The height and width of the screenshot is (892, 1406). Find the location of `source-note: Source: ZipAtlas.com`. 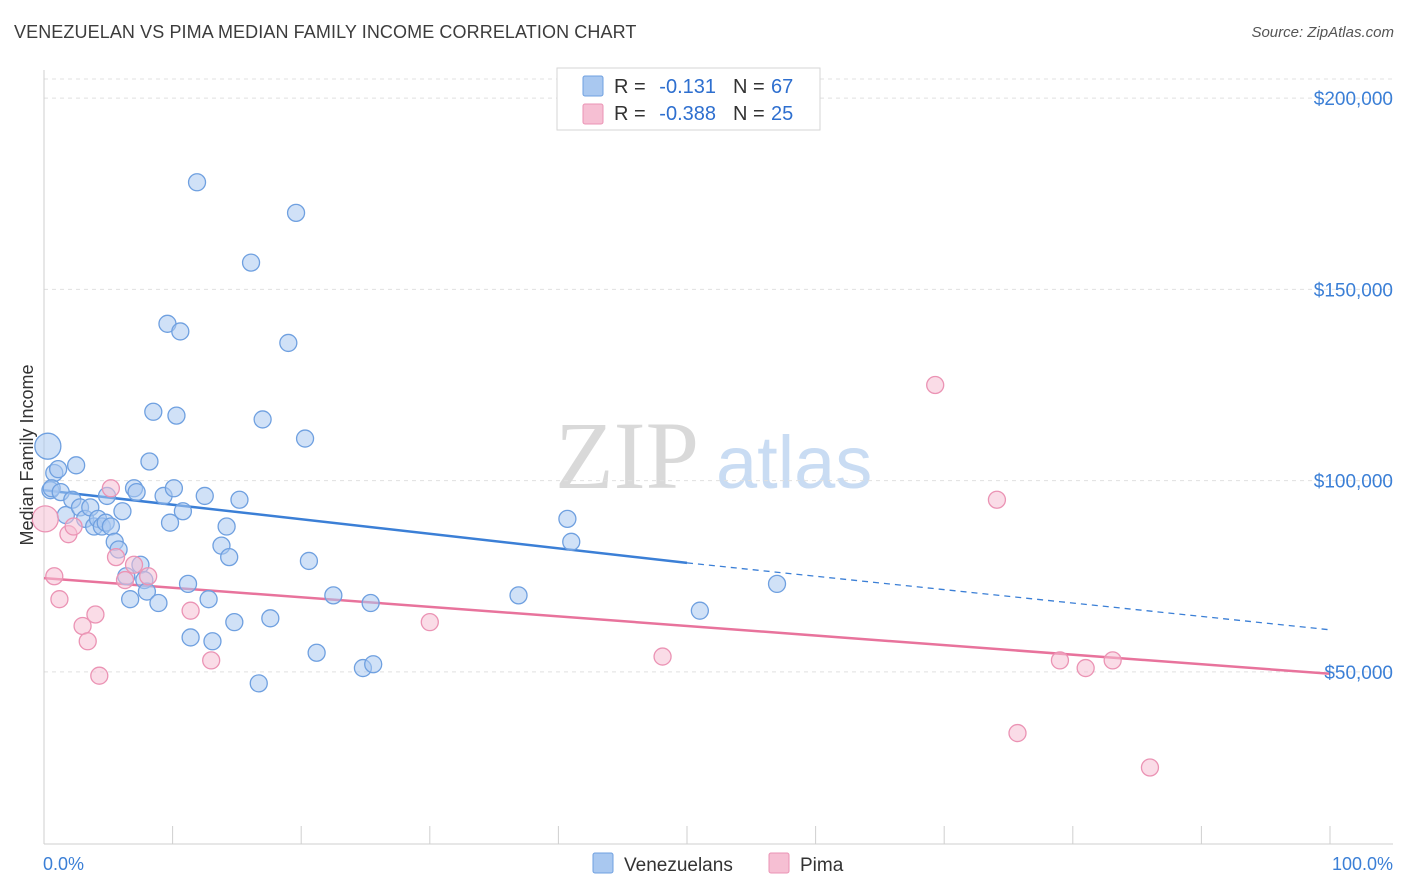

source-note: Source: ZipAtlas.com is located at coordinates (1322, 32).